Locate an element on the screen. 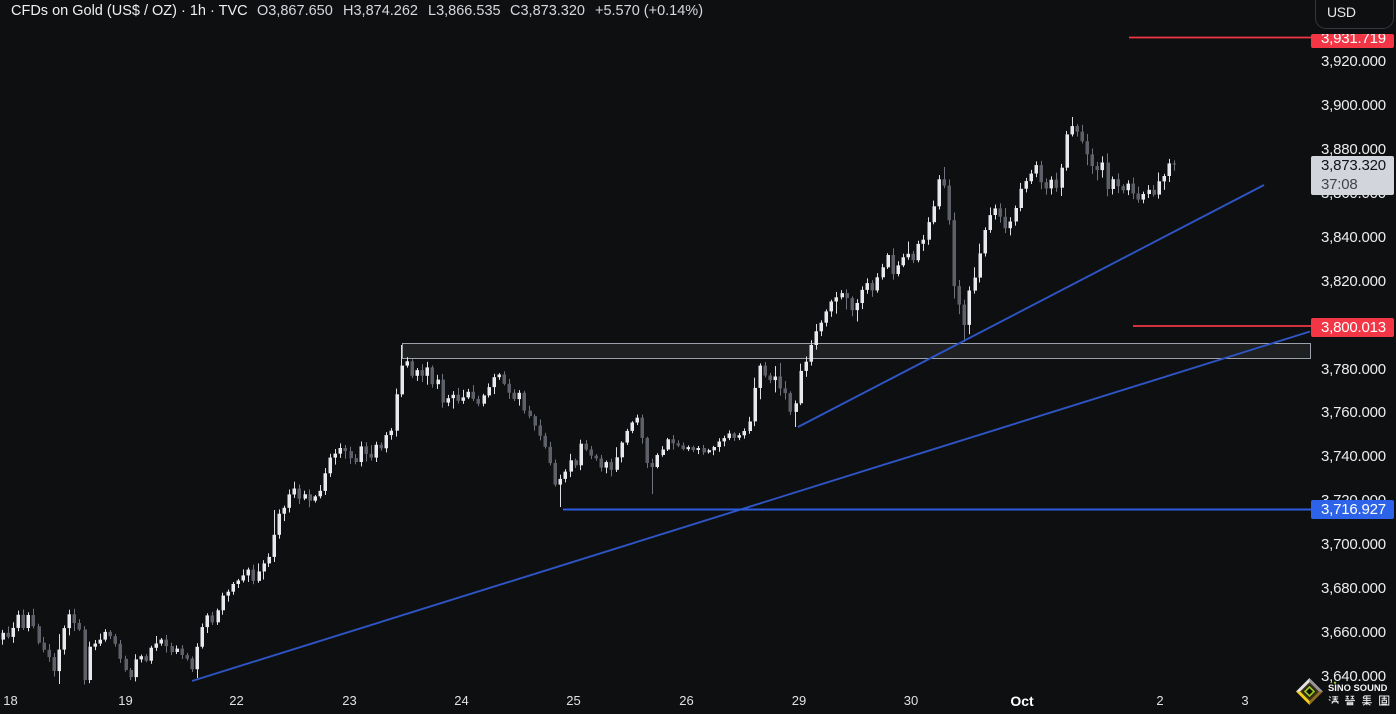 The image size is (1396, 714). svg-text: SINO SOUND is located at coordinates (1358, 687).